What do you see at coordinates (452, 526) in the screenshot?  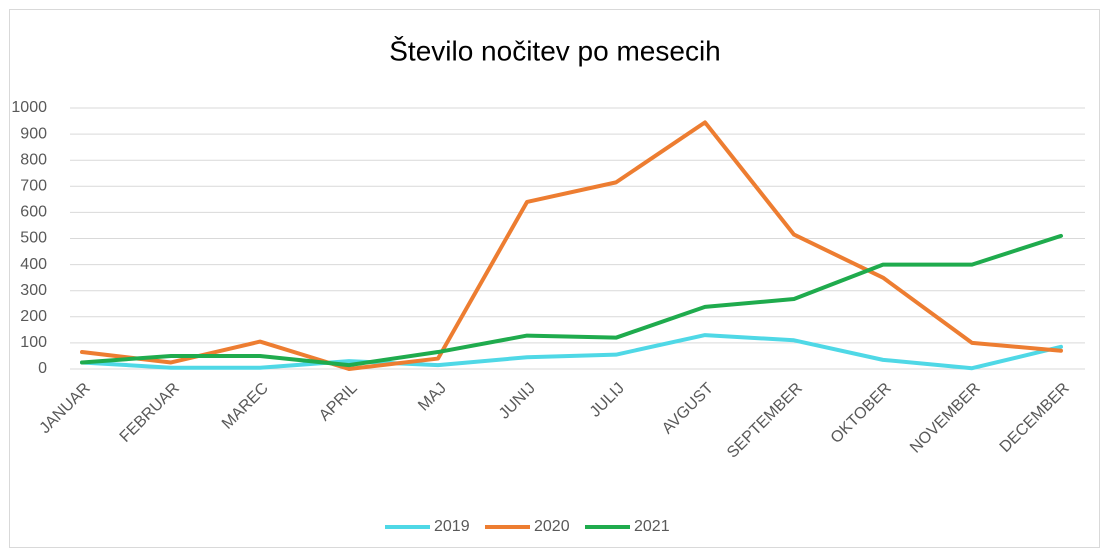 I see `legend-label: 2019` at bounding box center [452, 526].